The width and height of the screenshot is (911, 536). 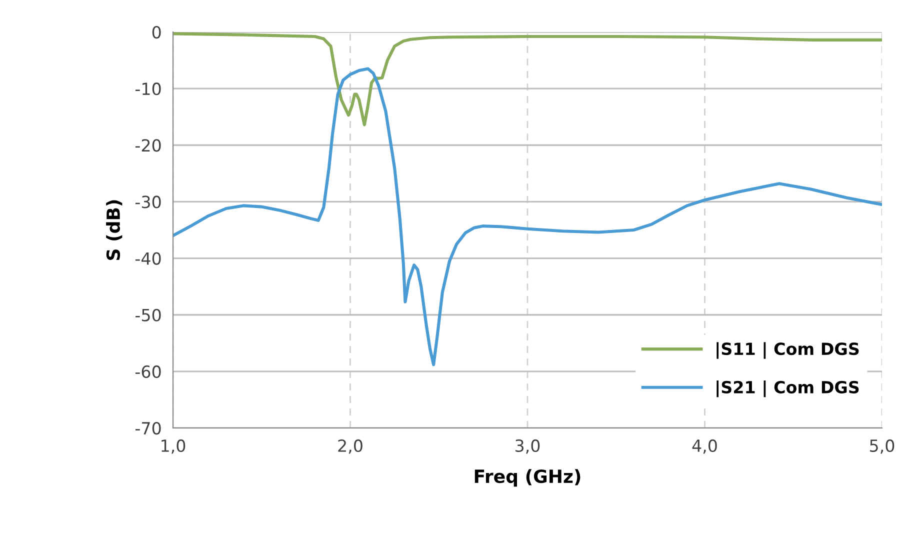 What do you see at coordinates (114, 230) in the screenshot?
I see `y-axis-title: S (dB)` at bounding box center [114, 230].